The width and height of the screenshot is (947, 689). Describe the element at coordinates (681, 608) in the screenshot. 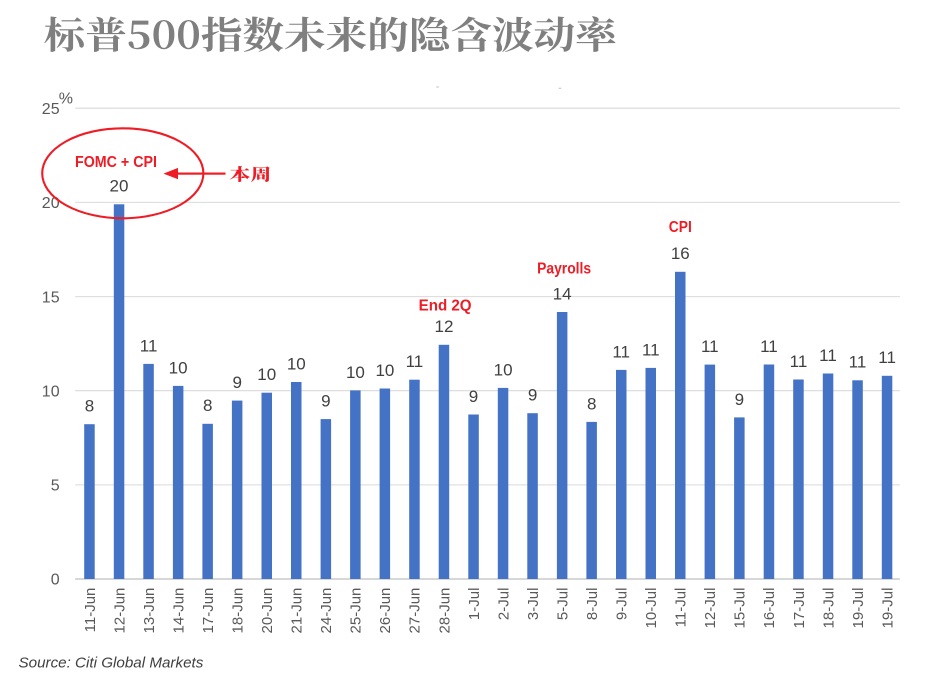

I see `svg-text: 11-Jul` at that location.